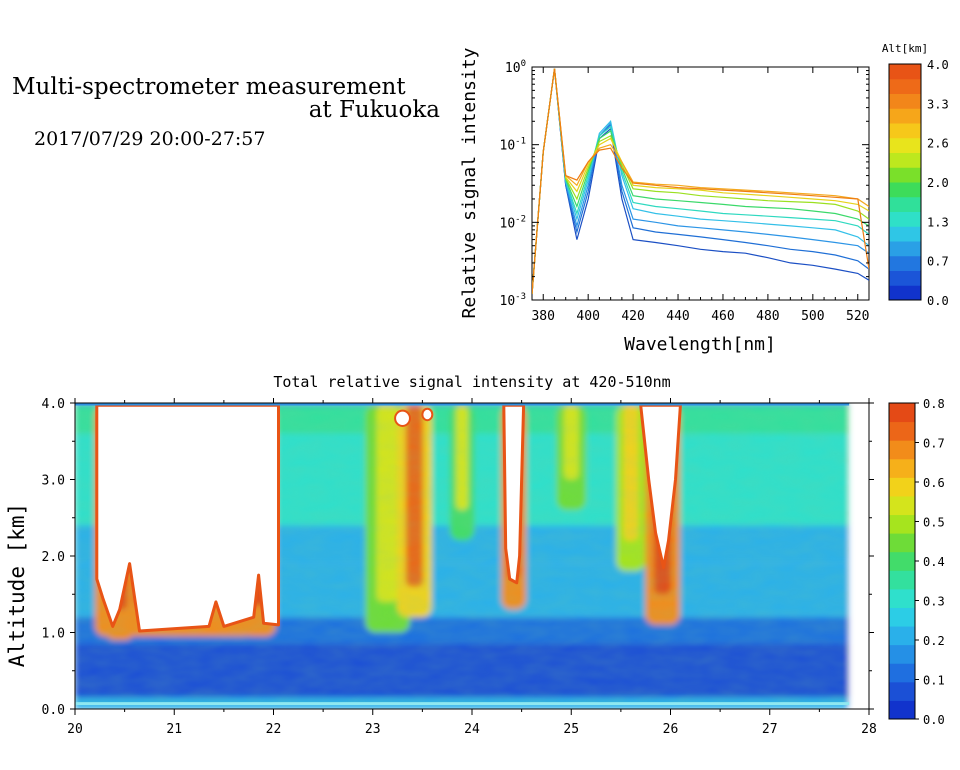 The image size is (960, 770). I want to click on spectrum-x-tick-label-1: 400, so click(587, 316).